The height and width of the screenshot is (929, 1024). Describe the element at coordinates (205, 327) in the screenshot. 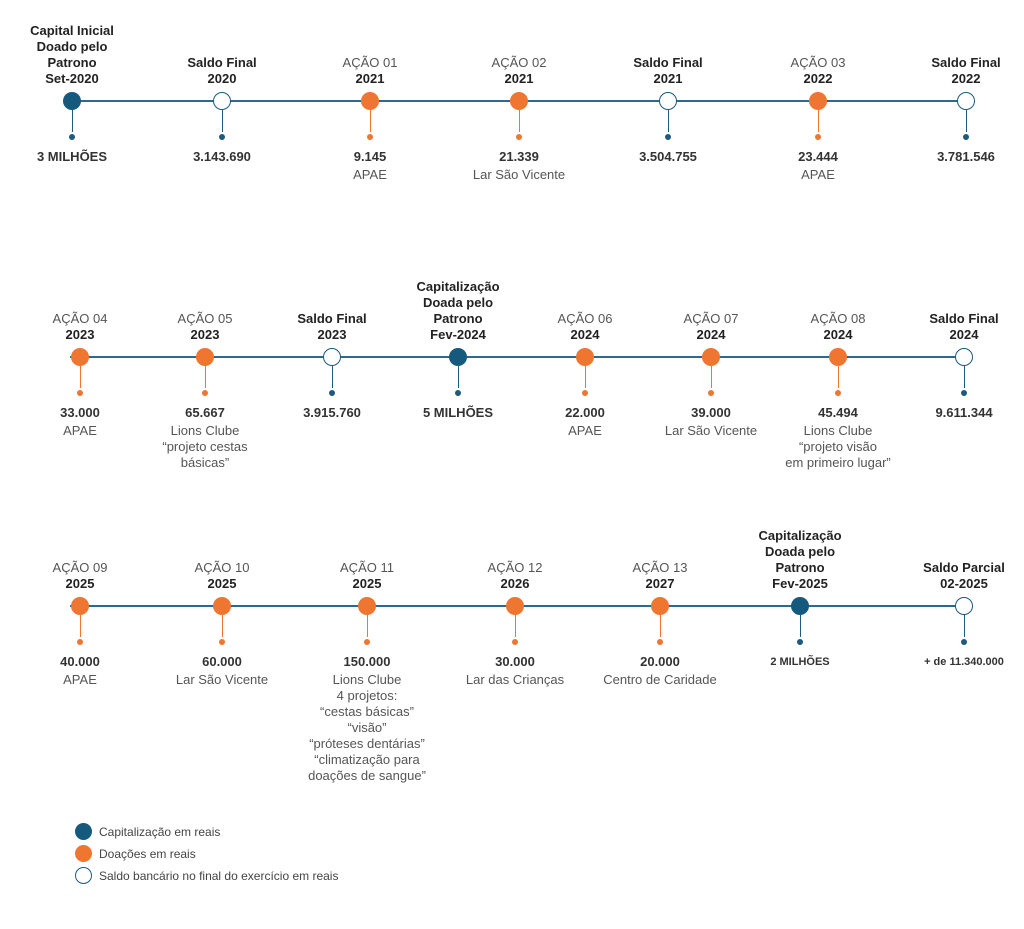

I see `event-label: AÇÃO 05 2023` at that location.